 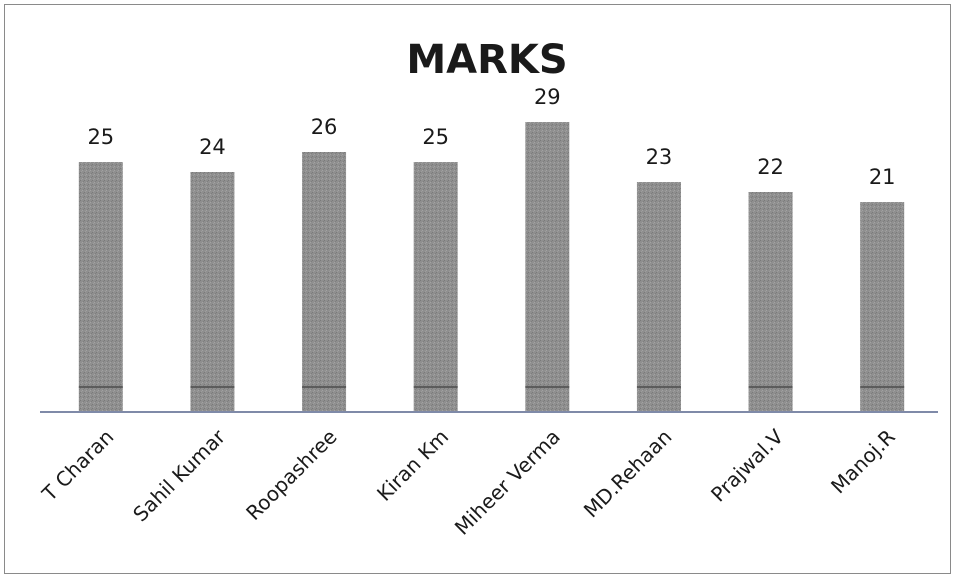 I want to click on category-label-7: Manoj.R, so click(x=863, y=461).